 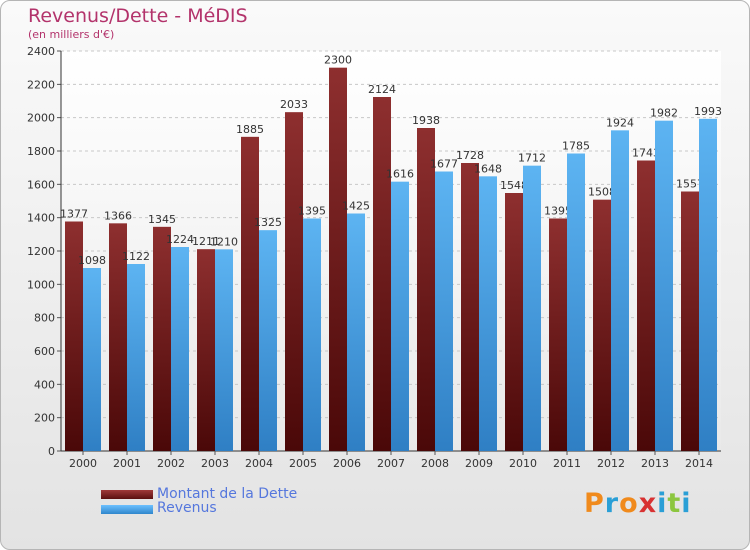 I want to click on y-tick-label: 2200, so click(x=41, y=84).